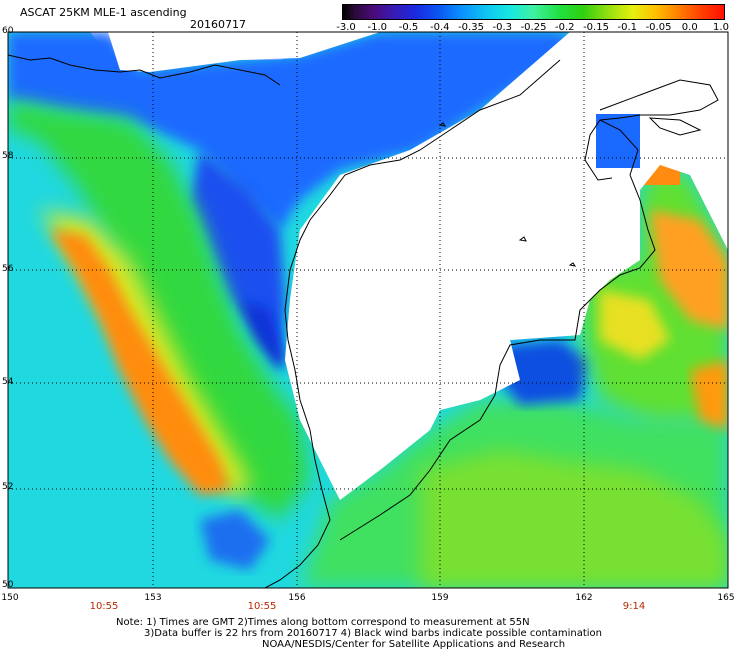 The image size is (740, 650). I want to click on colorbar-tick-label: -0.25, so click(533, 27).